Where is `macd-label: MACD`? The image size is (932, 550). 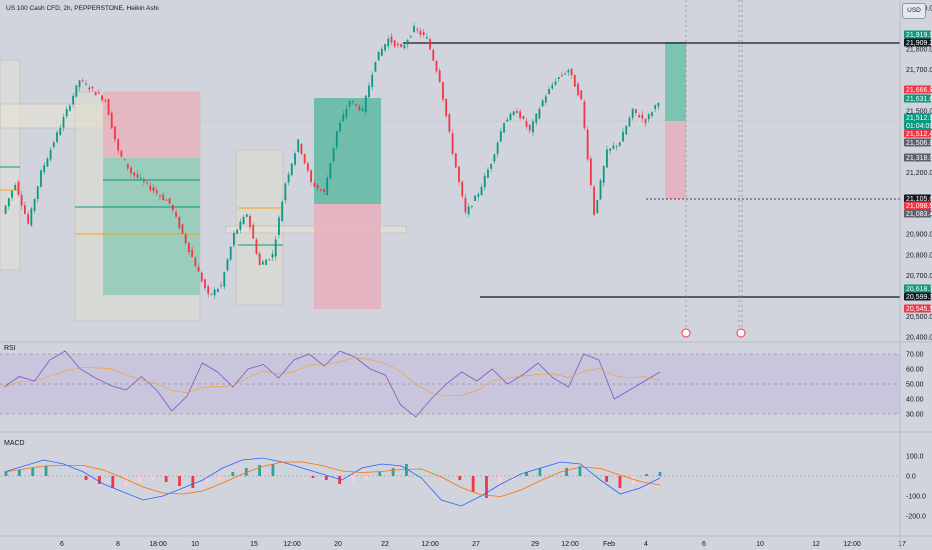
macd-label: MACD is located at coordinates (14, 443).